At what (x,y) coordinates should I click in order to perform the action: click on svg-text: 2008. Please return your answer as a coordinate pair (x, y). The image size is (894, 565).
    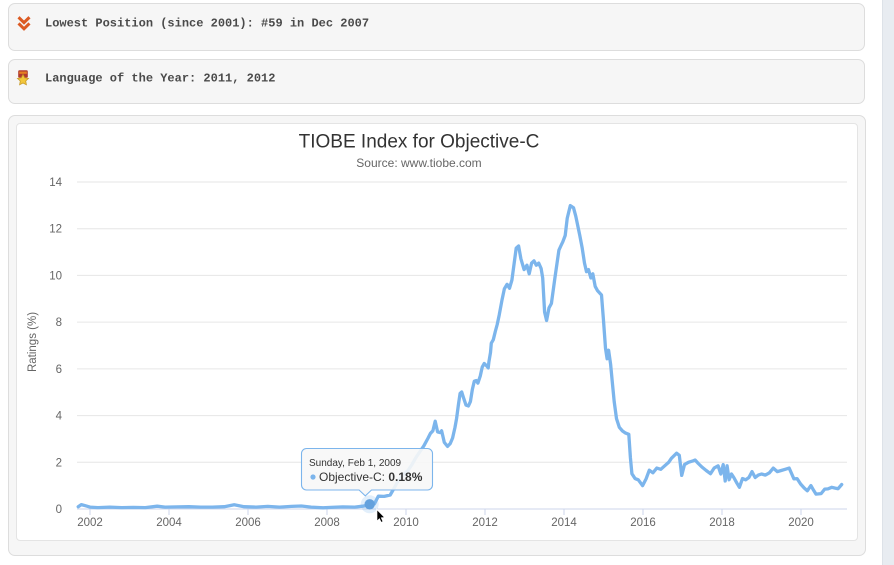
    Looking at the image, I should click on (327, 523).